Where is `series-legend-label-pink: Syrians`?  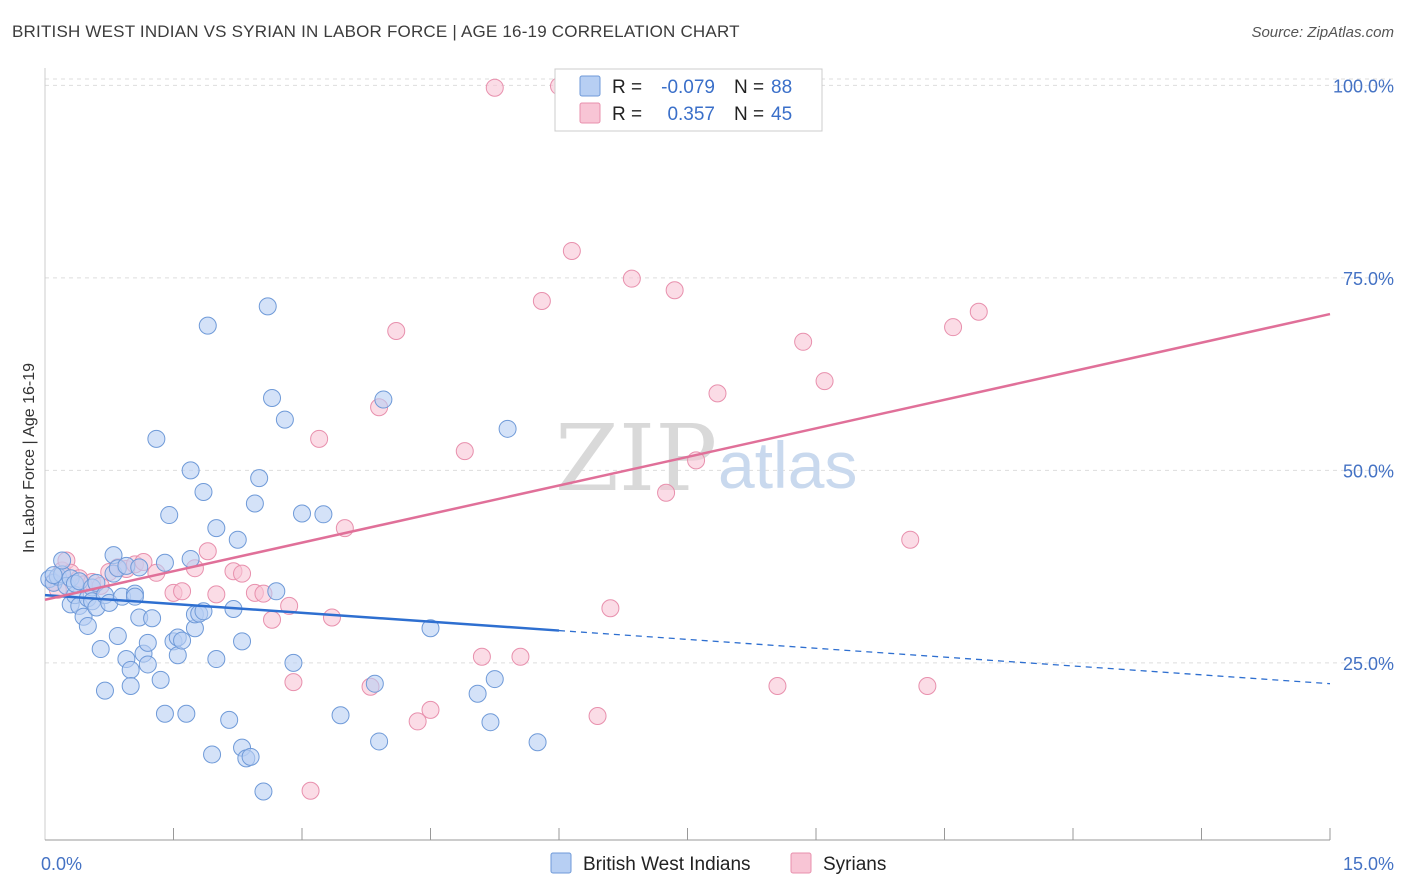 series-legend-label-pink: Syrians is located at coordinates (854, 864).